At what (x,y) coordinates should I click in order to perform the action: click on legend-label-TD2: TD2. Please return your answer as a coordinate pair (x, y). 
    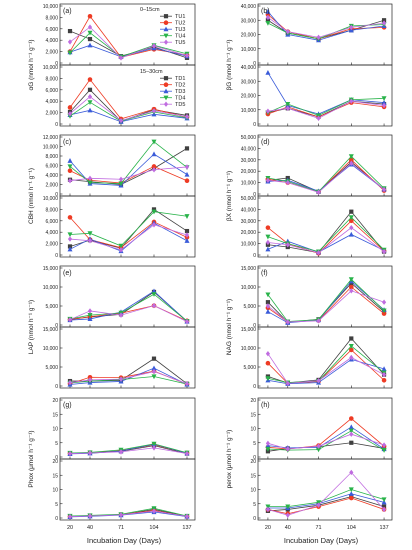
    Looking at the image, I should click on (180, 86).